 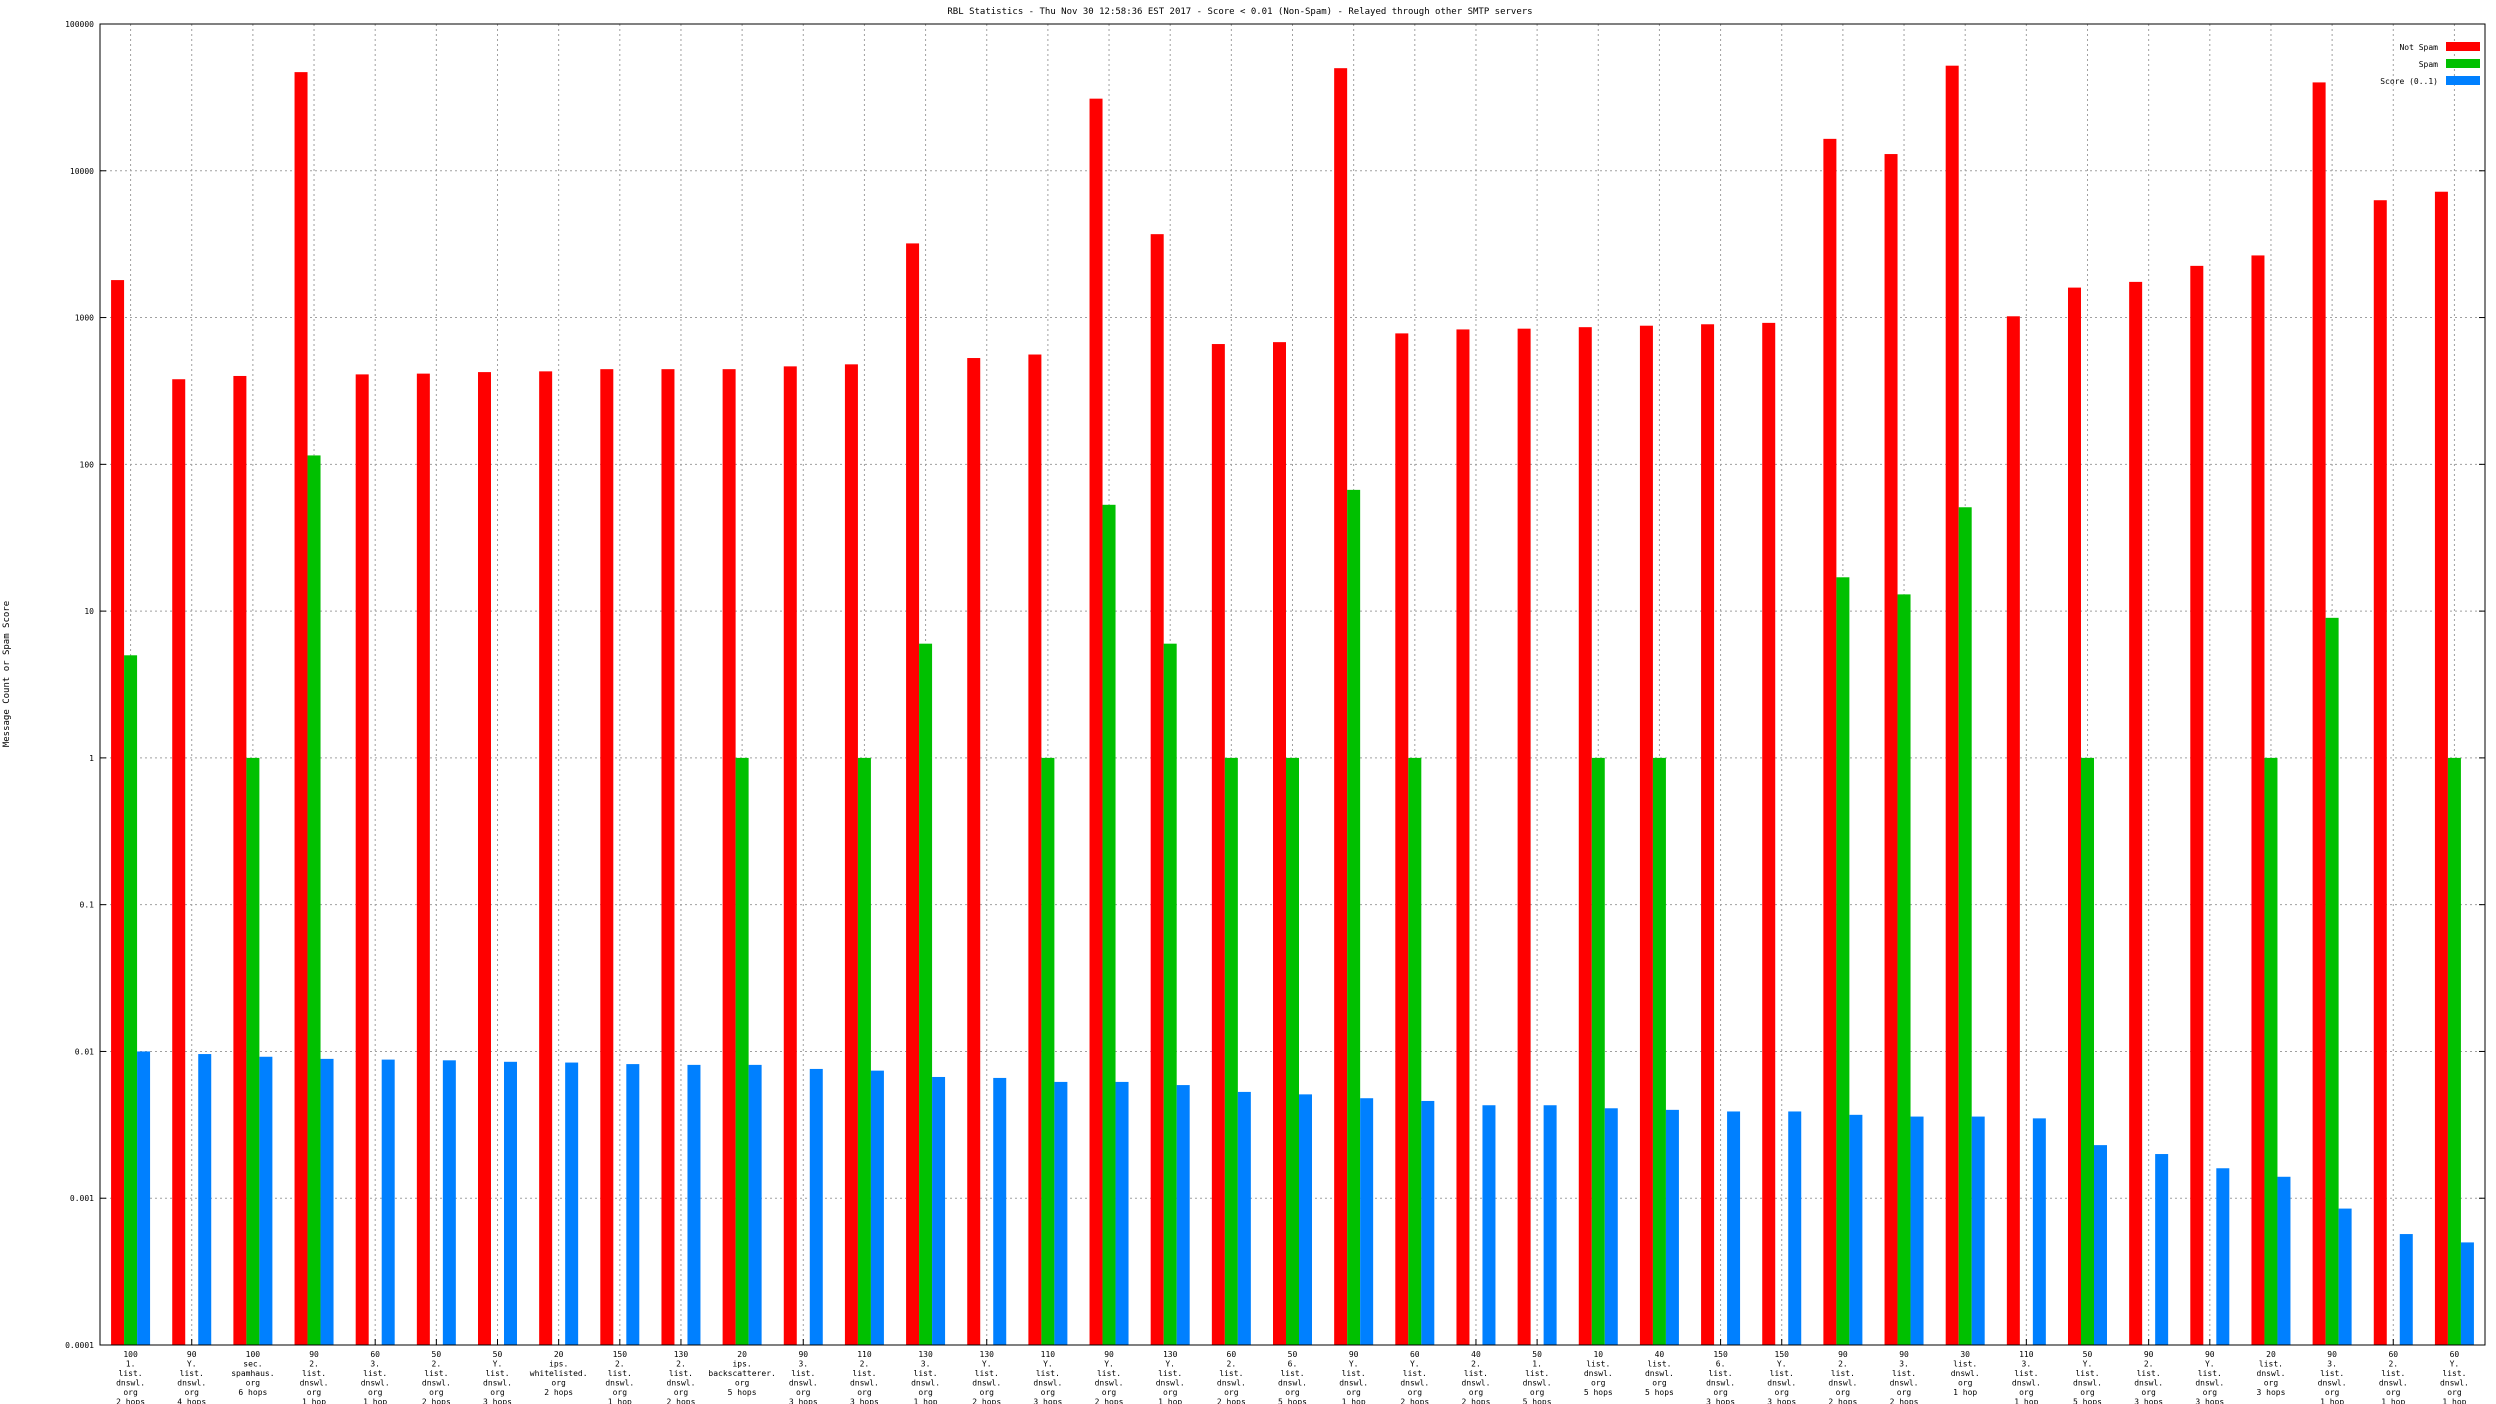 What do you see at coordinates (559, 1354) in the screenshot?
I see `x-tick-label-line: 20` at bounding box center [559, 1354].